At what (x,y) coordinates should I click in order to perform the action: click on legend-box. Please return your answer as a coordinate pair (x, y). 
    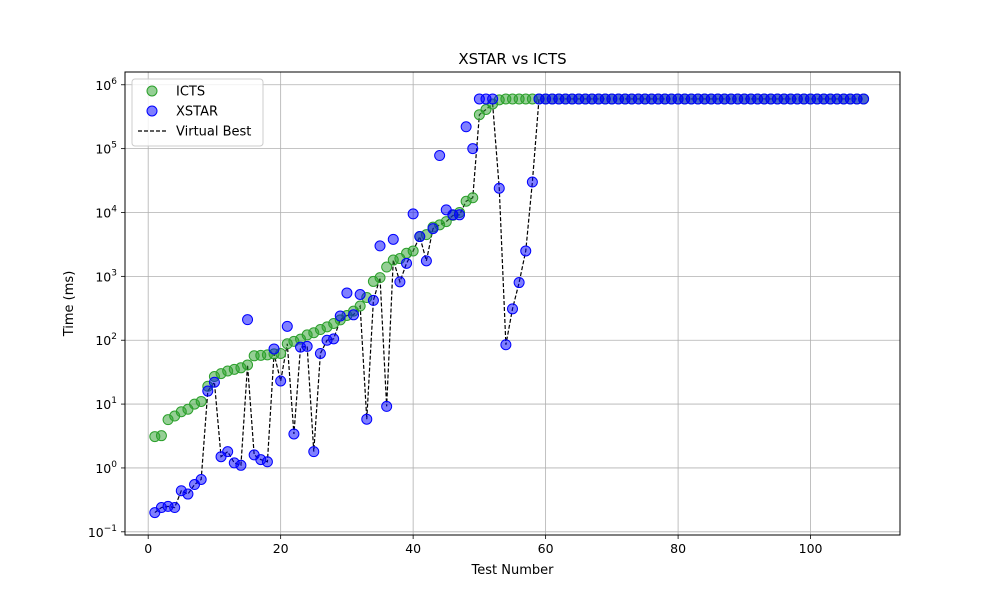
    Looking at the image, I should click on (197, 112).